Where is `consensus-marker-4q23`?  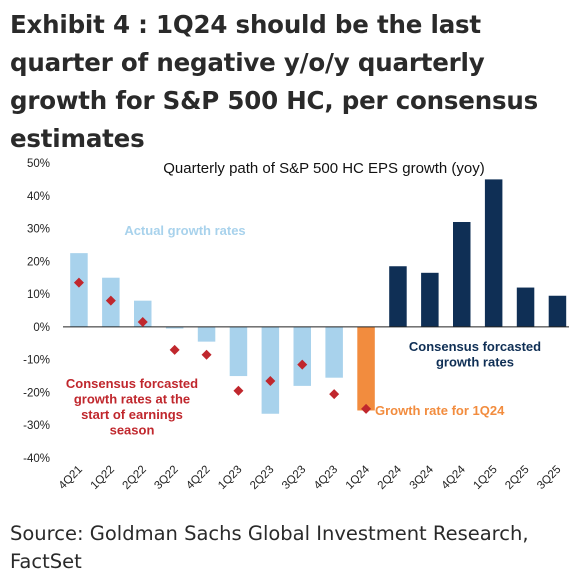
consensus-marker-4q23 is located at coordinates (334, 394).